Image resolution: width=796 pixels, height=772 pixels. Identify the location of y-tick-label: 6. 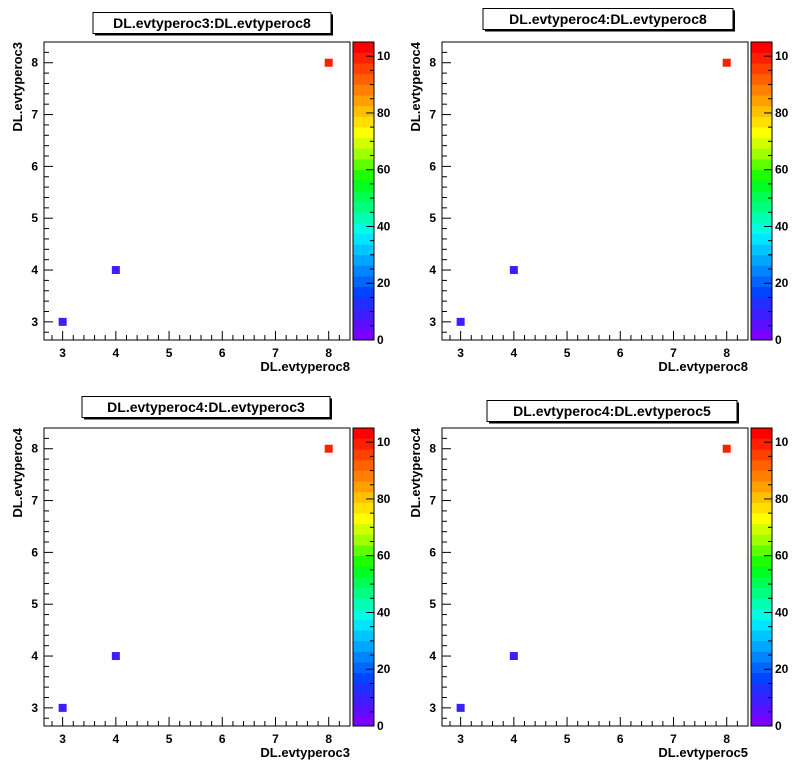
(432, 166).